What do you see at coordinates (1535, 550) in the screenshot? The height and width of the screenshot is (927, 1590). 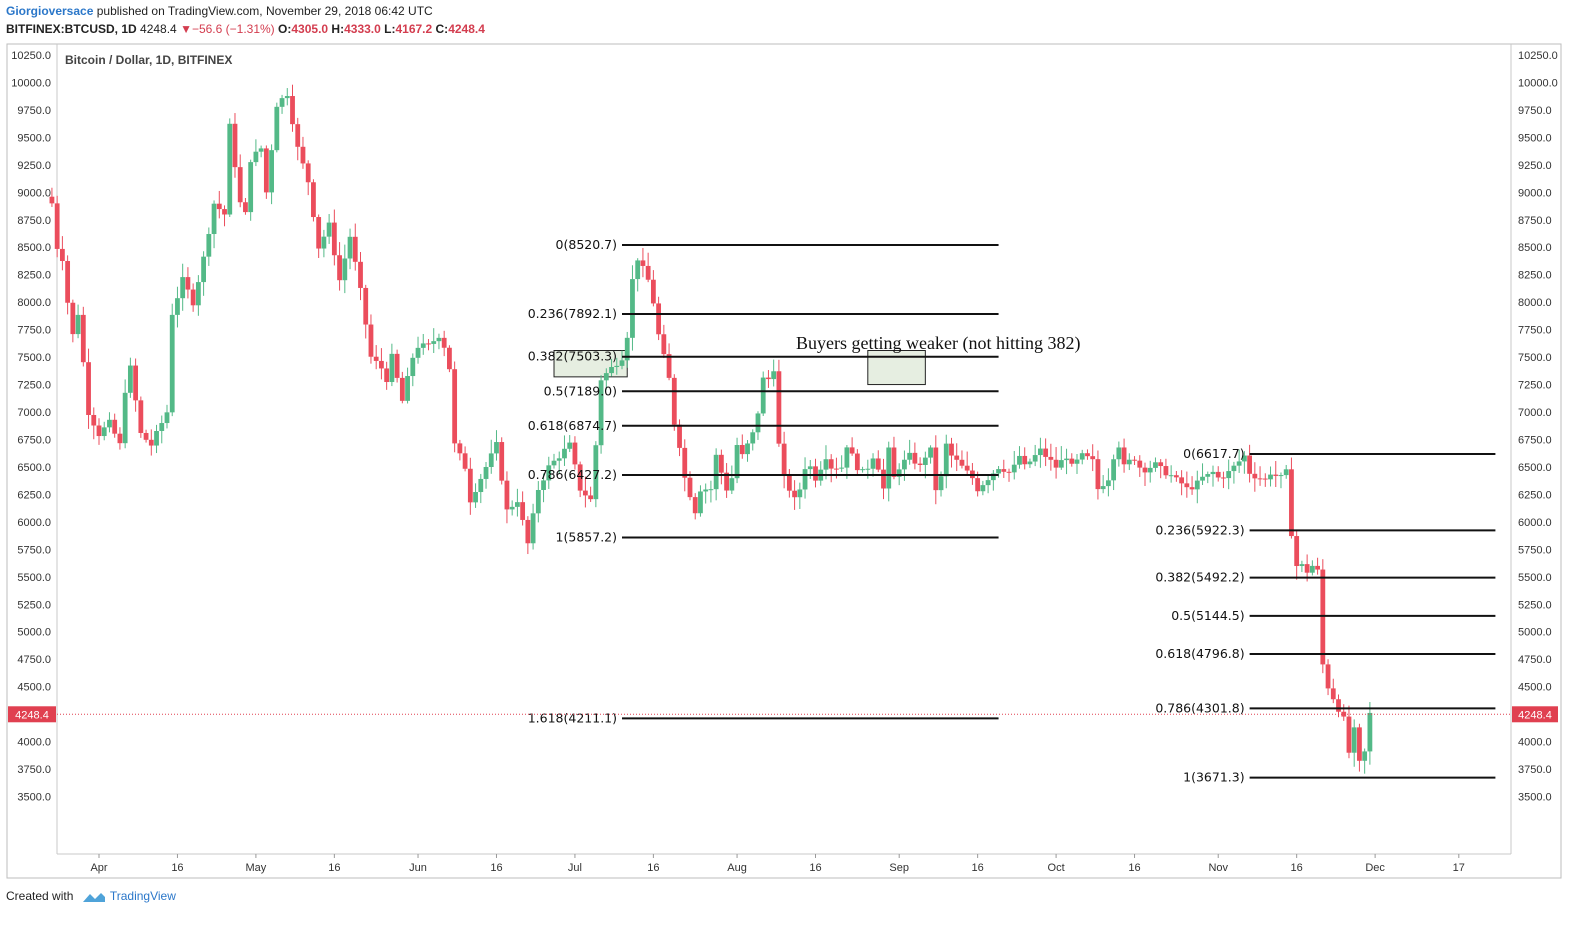 I see `y-tick-label-right: 5750.0` at bounding box center [1535, 550].